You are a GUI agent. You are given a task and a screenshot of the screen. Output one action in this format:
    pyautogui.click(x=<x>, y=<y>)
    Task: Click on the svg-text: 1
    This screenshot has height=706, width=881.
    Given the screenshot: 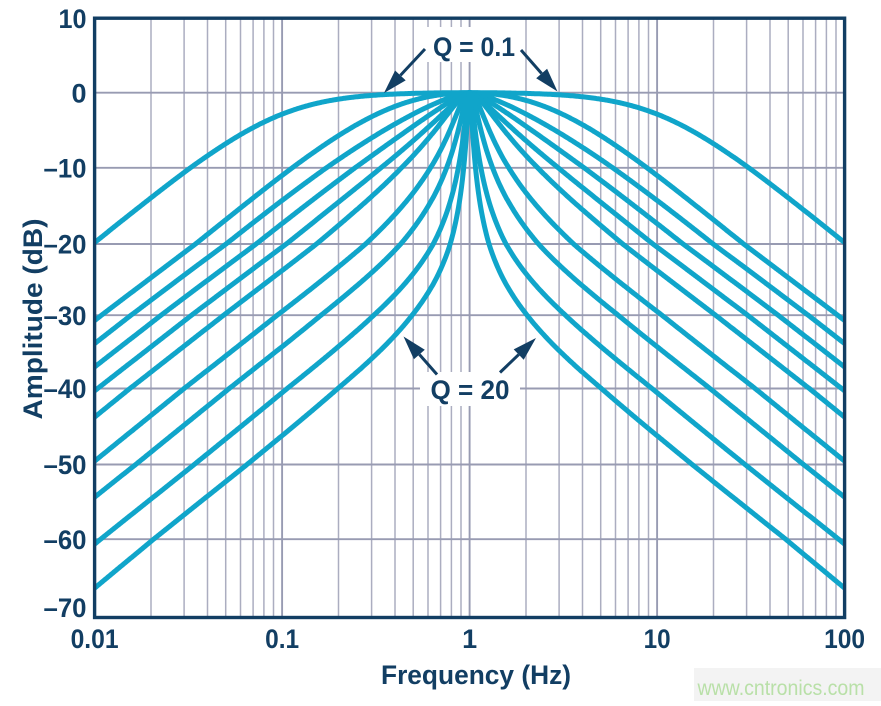 What is the action you would take?
    pyautogui.click(x=469, y=639)
    